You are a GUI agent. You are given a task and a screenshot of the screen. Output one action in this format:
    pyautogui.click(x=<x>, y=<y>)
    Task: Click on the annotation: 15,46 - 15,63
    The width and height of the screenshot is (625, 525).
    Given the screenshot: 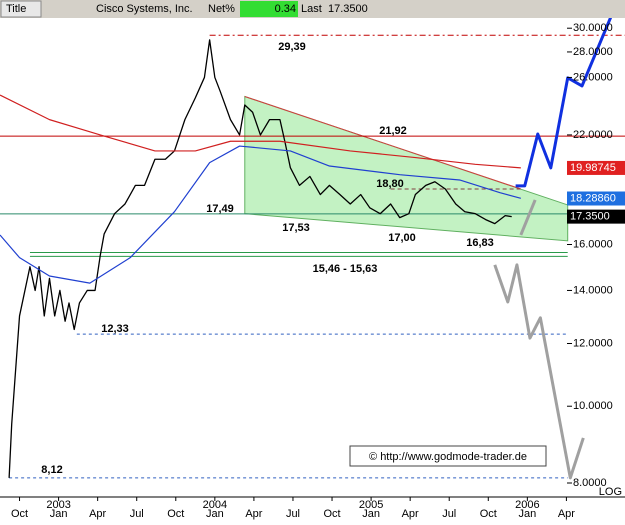 What is the action you would take?
    pyautogui.click(x=345, y=269)
    